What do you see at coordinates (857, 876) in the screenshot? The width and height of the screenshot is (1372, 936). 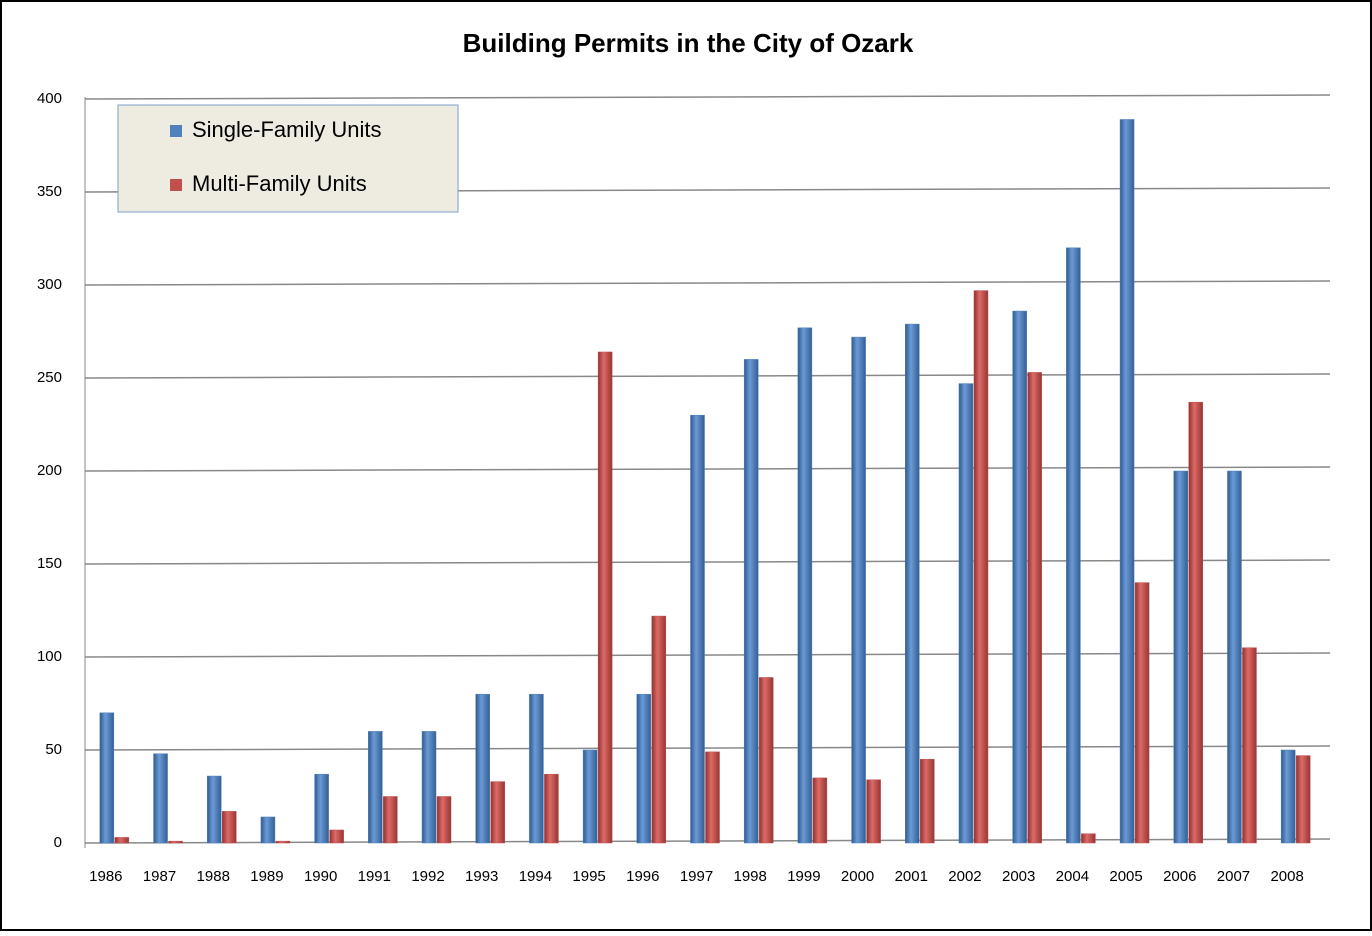 I see `x-tick-label: 2000` at bounding box center [857, 876].